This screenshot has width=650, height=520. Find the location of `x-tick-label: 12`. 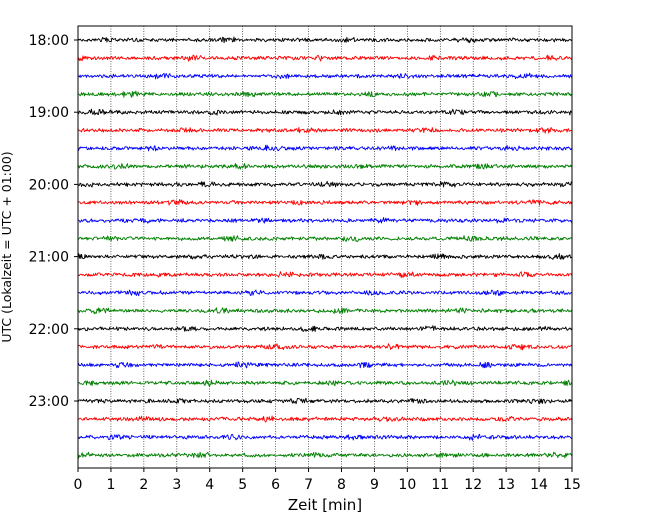

x-tick-label: 12 is located at coordinates (473, 485).